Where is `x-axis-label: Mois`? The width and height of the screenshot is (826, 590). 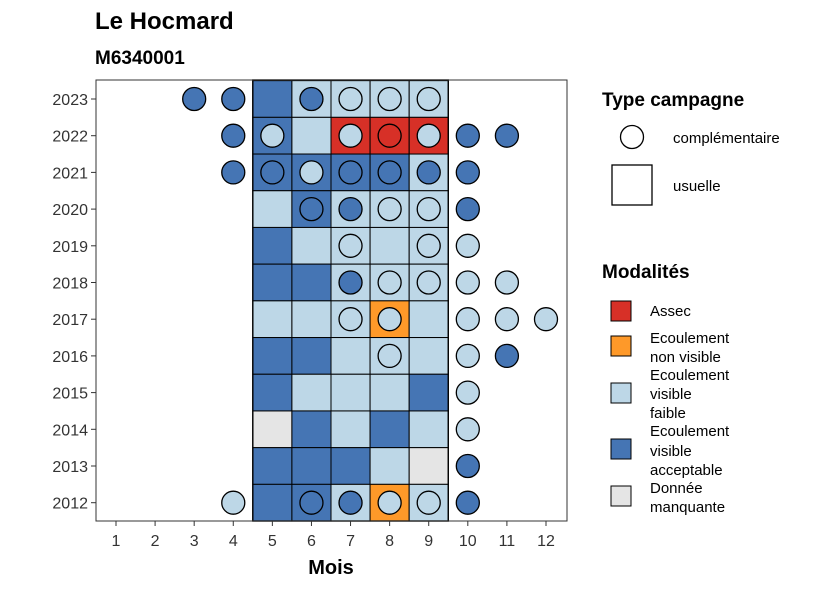 x-axis-label: Mois is located at coordinates (331, 568).